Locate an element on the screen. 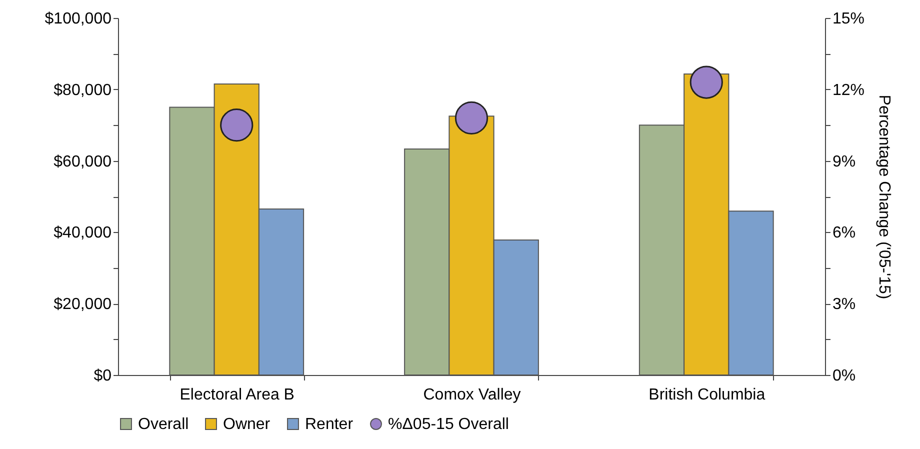  x-tick-label: Electoral Area B is located at coordinates (237, 395).